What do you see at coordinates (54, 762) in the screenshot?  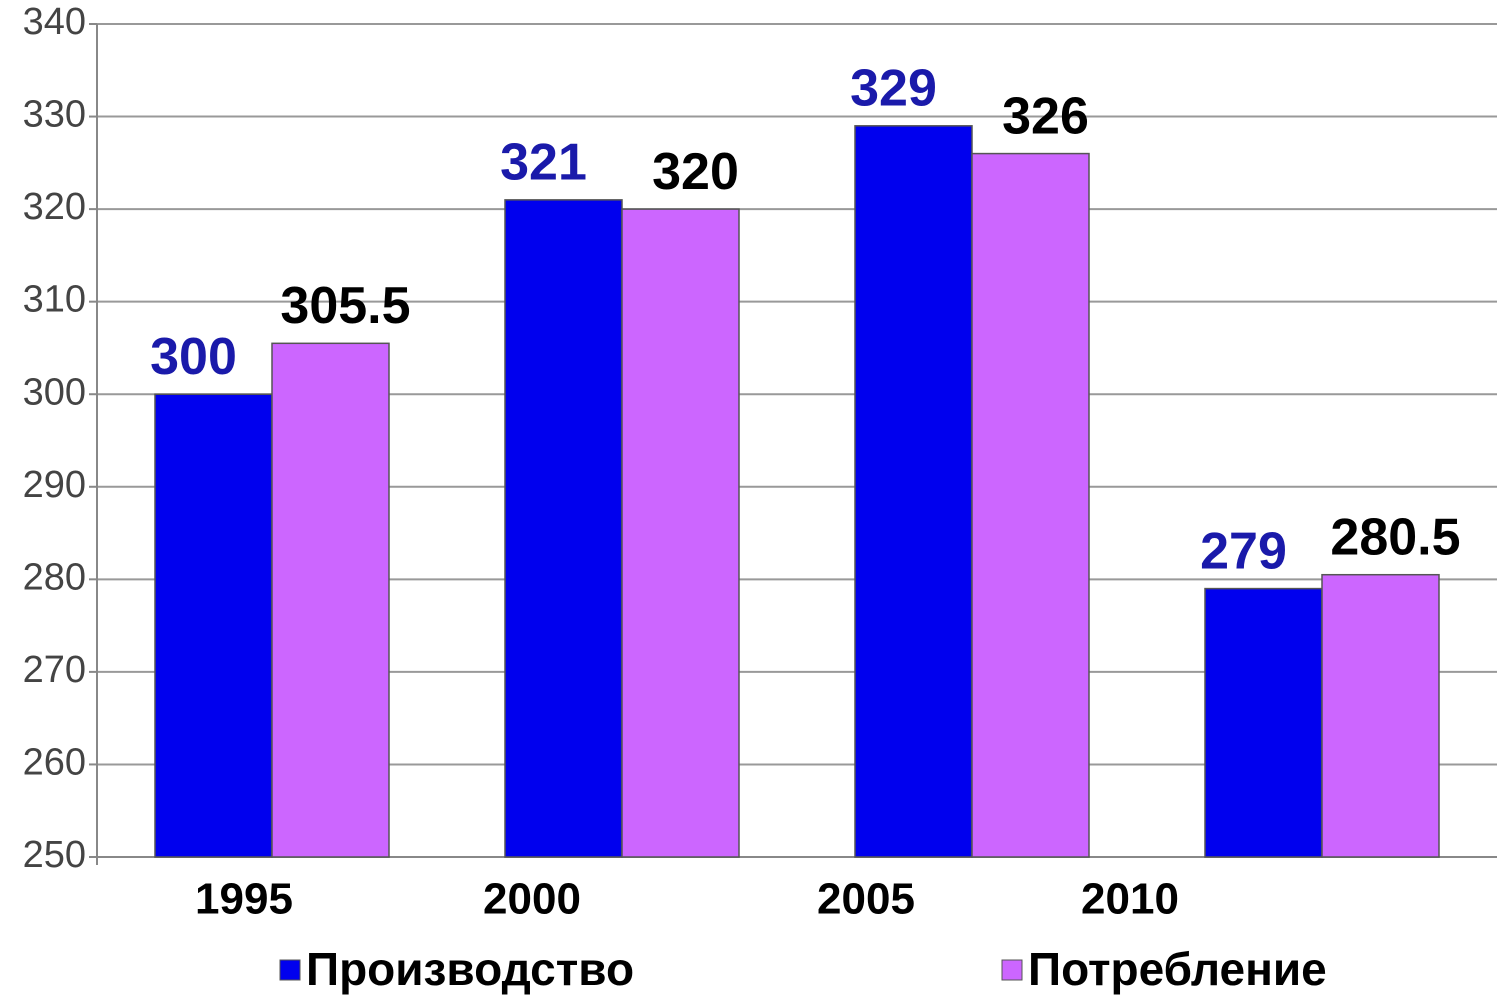 I see `y-tick-label: 260` at bounding box center [54, 762].